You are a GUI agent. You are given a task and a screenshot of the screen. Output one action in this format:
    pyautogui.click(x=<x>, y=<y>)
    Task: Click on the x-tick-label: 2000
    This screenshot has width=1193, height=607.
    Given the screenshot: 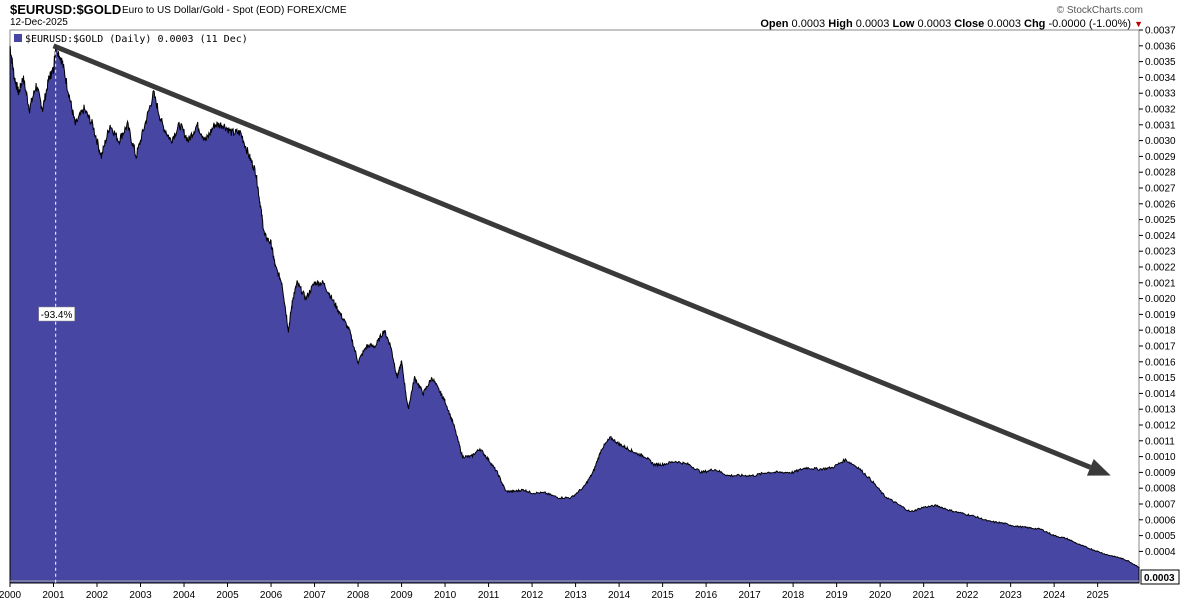 What is the action you would take?
    pyautogui.click(x=11, y=595)
    